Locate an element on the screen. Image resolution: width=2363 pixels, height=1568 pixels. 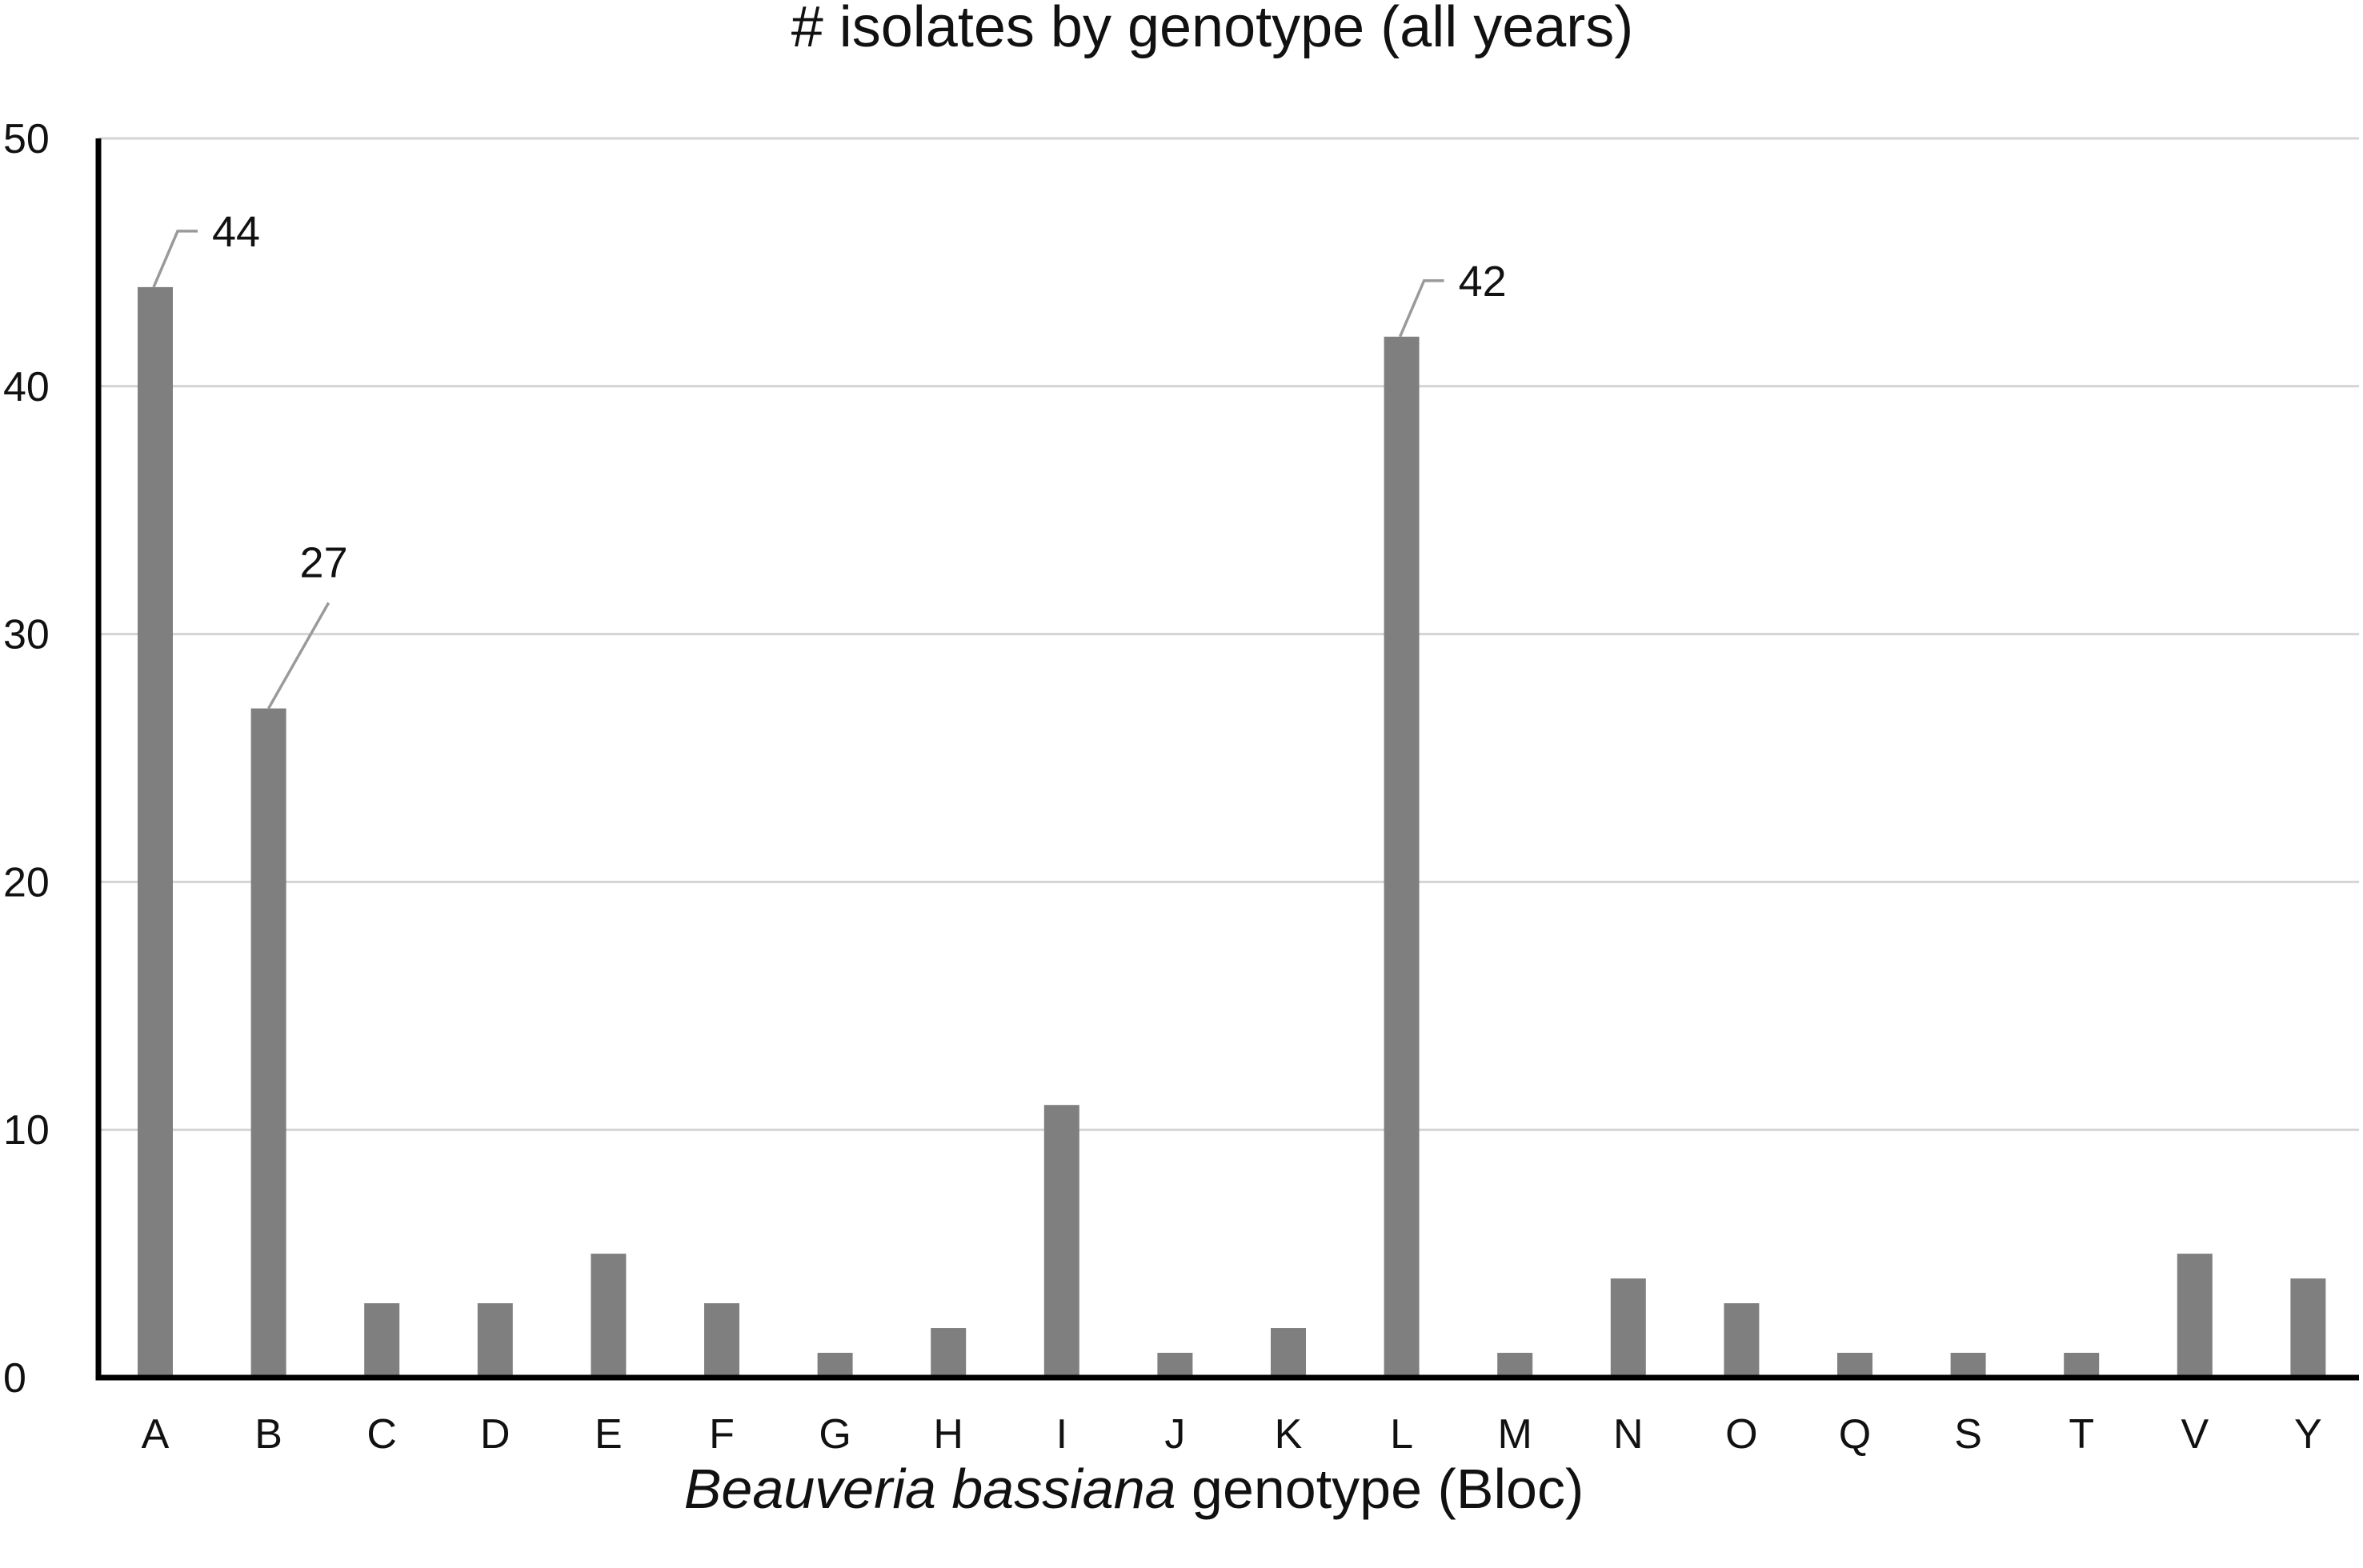
x-tick-label: V is located at coordinates (2195, 1434).